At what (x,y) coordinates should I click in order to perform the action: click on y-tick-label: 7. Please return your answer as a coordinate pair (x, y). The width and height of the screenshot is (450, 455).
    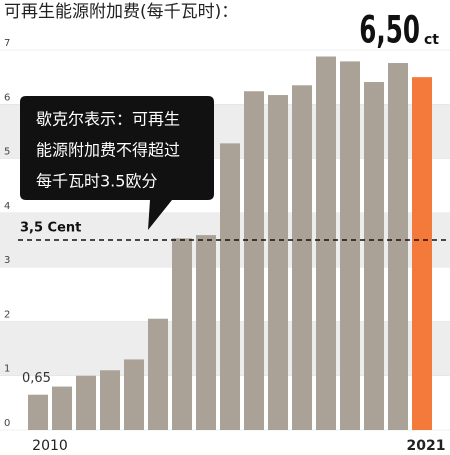
    Looking at the image, I should click on (7, 43).